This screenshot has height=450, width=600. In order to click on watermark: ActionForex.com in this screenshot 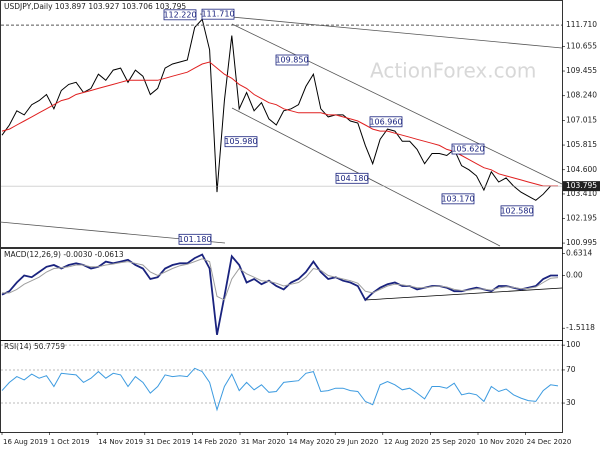, I will do `click(453, 71)`.